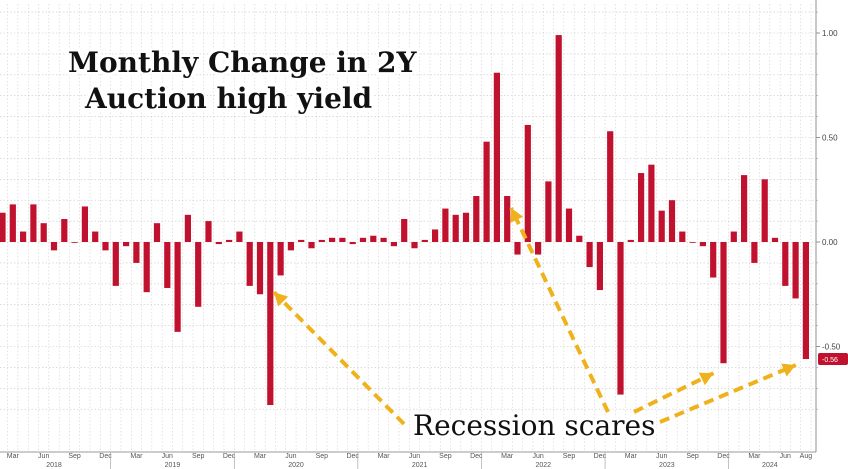 This screenshot has width=848, height=469. What do you see at coordinates (543, 465) in the screenshot?
I see `x-year-label: 2022` at bounding box center [543, 465].